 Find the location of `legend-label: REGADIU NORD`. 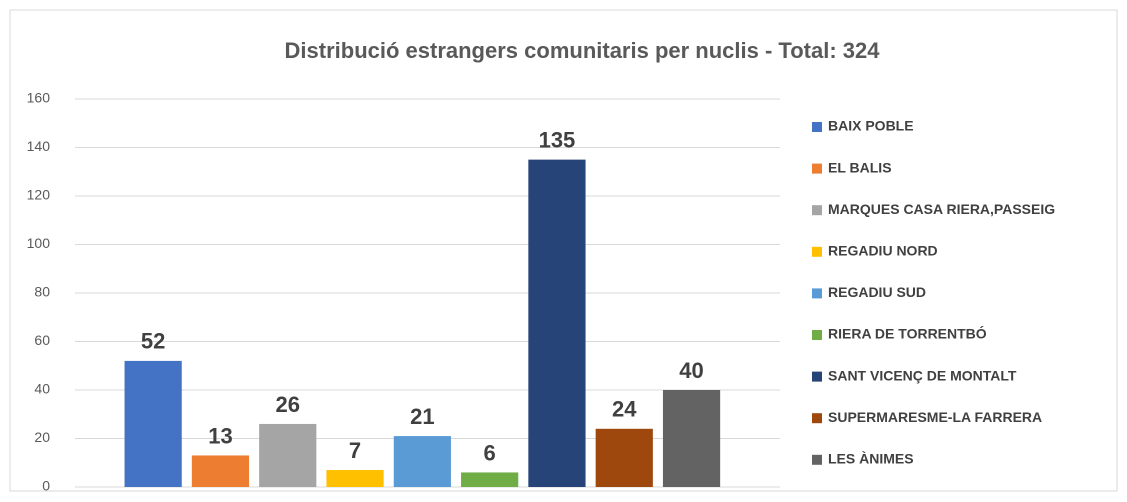

legend-label: REGADIU NORD is located at coordinates (883, 251).